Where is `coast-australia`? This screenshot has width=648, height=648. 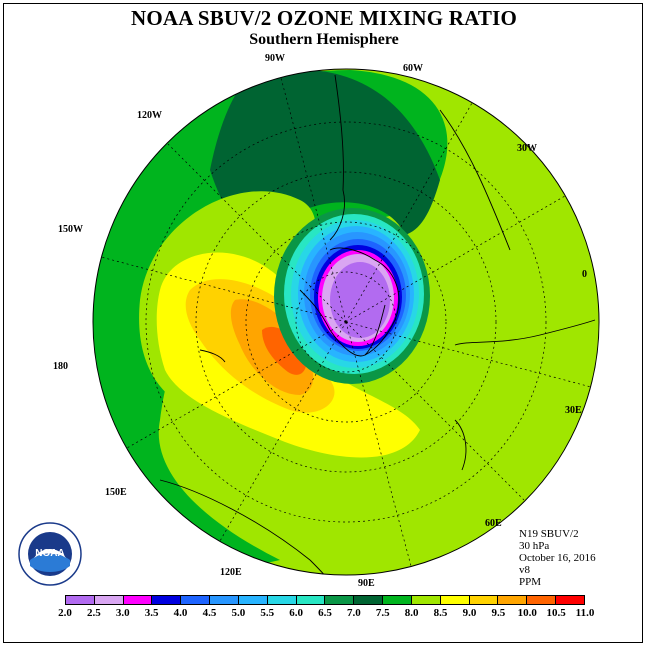
coast-australia is located at coordinates (247, 527).